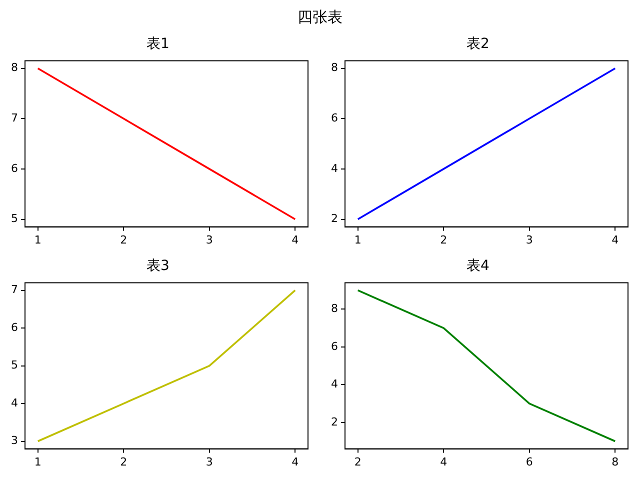  Describe the element at coordinates (478, 44) in the screenshot. I see `chart-title: 表2` at that location.